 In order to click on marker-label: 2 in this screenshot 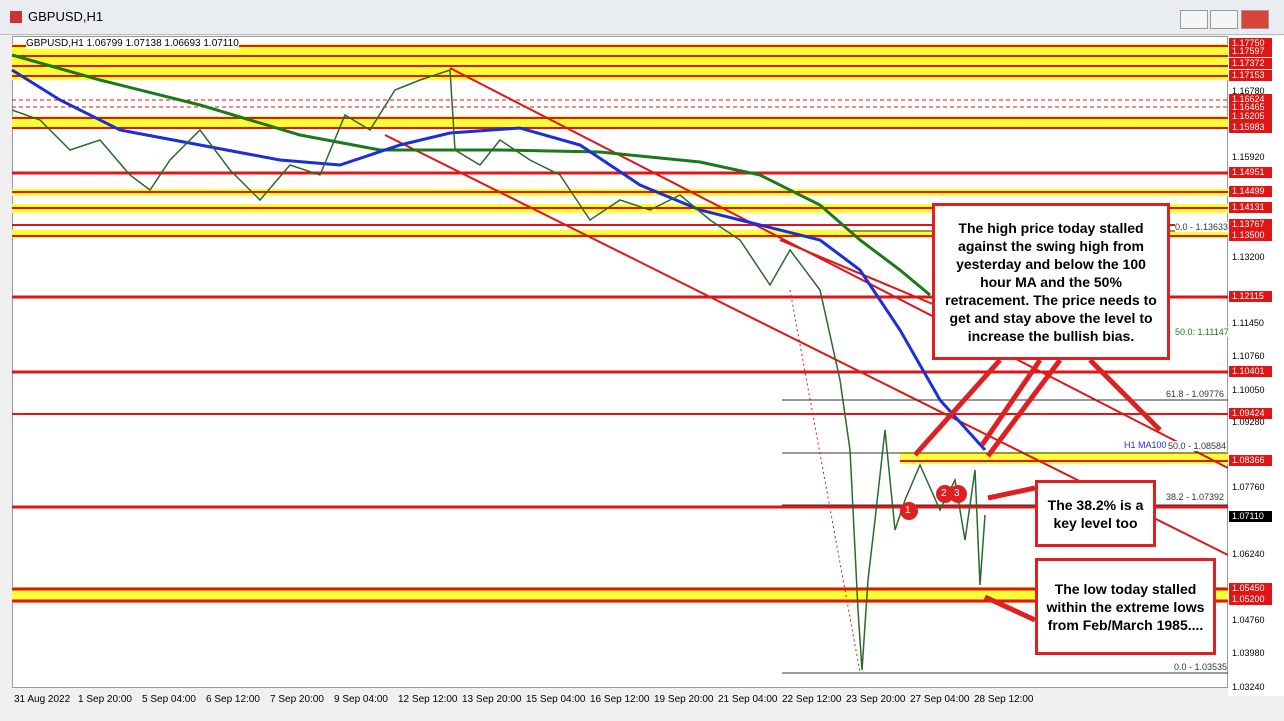, I will do `click(944, 493)`.